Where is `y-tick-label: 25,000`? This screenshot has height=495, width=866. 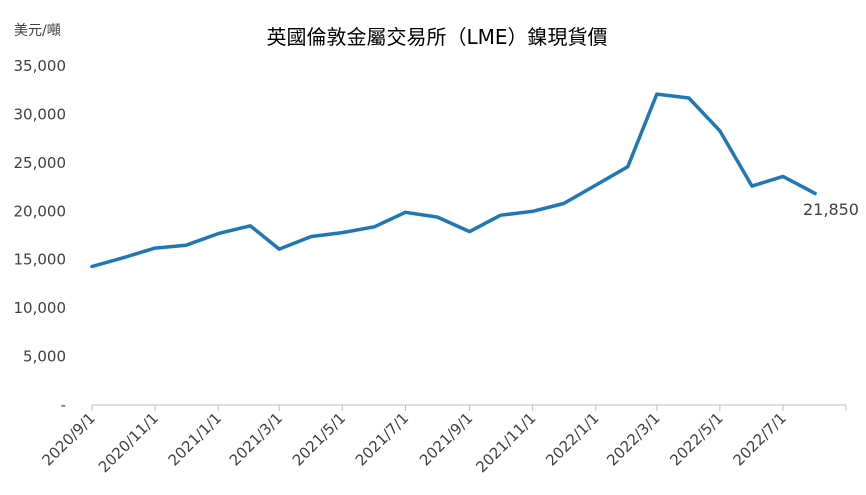
y-tick-label: 25,000 is located at coordinates (40, 163).